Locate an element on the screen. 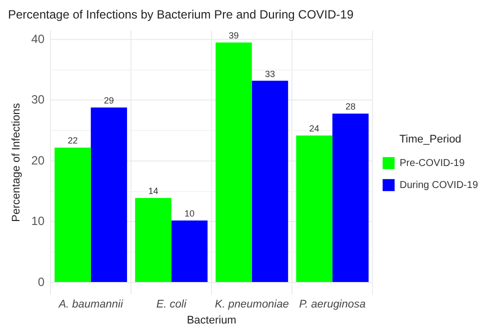 The height and width of the screenshot is (335, 500). data-label: 33 is located at coordinates (269, 73).